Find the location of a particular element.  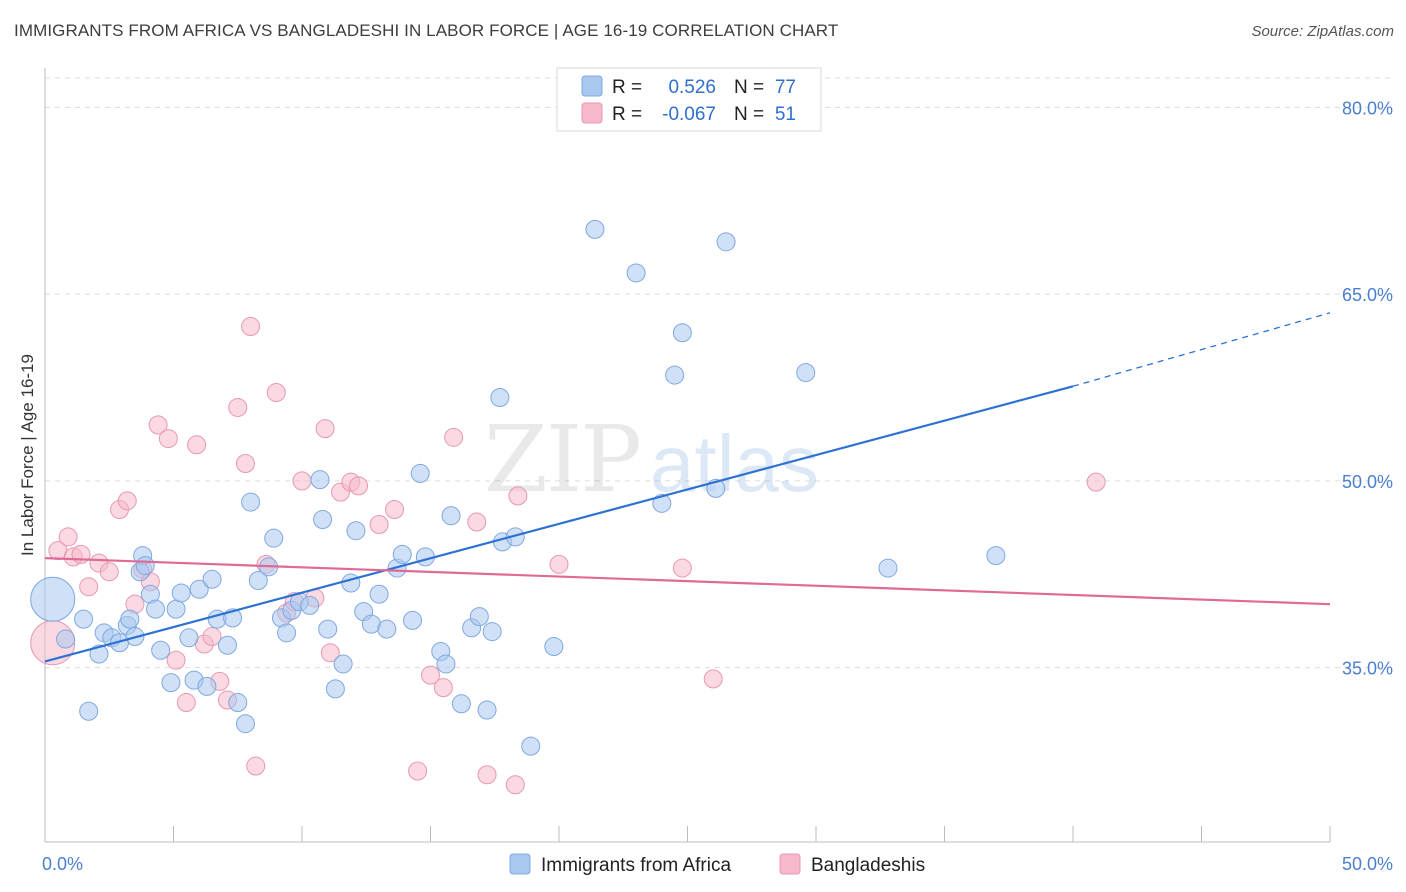

bottom-legend-label-africa: Immigrants from Africa is located at coordinates (636, 865).